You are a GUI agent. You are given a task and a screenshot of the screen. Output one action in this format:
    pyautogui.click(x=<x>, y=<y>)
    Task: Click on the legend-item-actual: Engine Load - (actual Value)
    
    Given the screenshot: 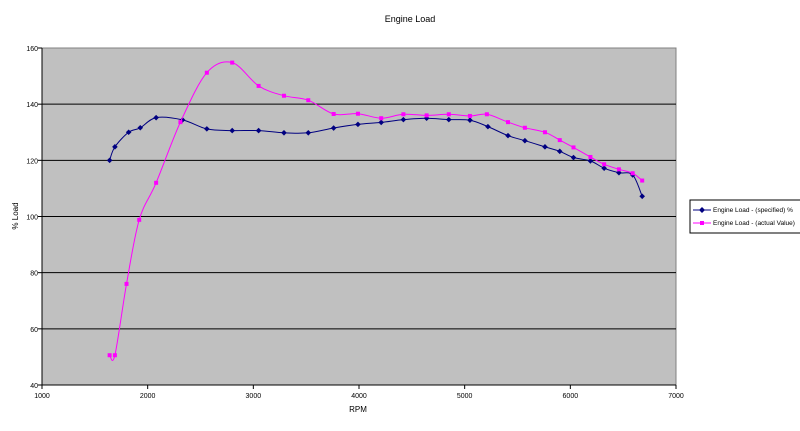 What is the action you would take?
    pyautogui.click(x=744, y=223)
    